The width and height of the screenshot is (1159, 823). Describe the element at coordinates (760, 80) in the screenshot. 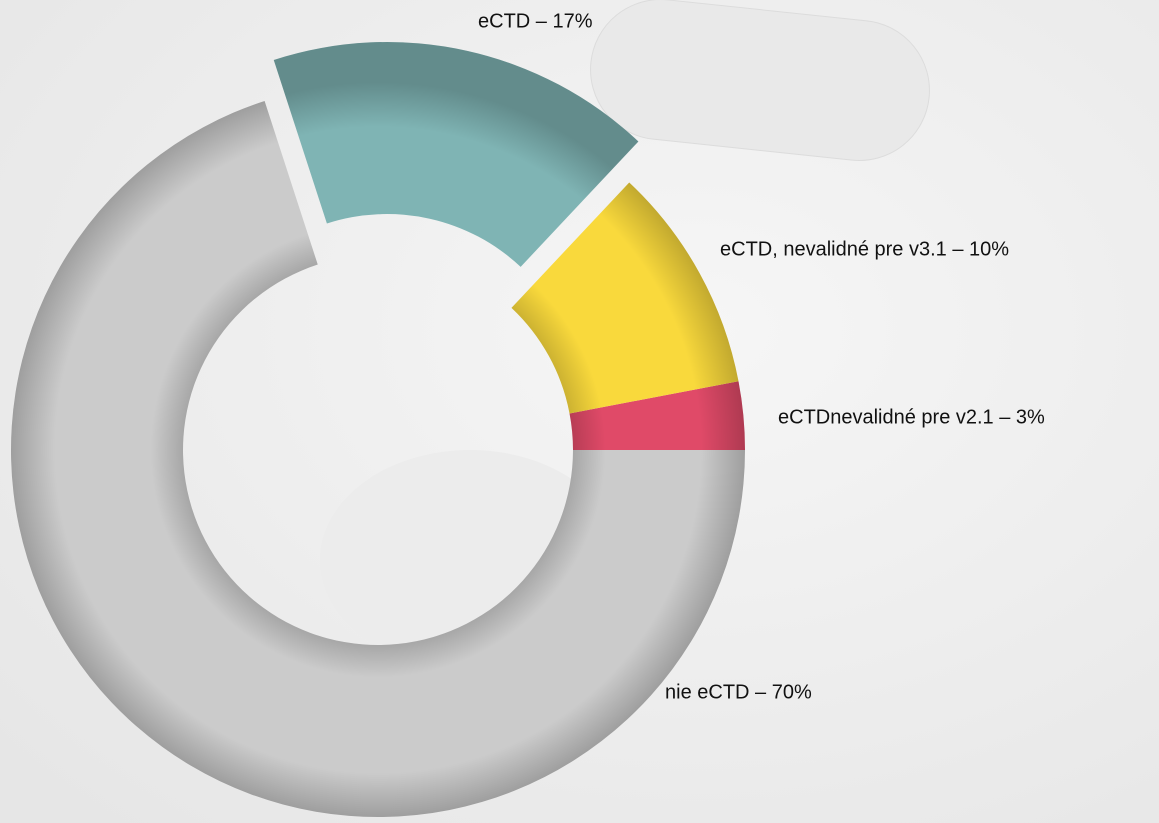

I see `pill-decoration` at that location.